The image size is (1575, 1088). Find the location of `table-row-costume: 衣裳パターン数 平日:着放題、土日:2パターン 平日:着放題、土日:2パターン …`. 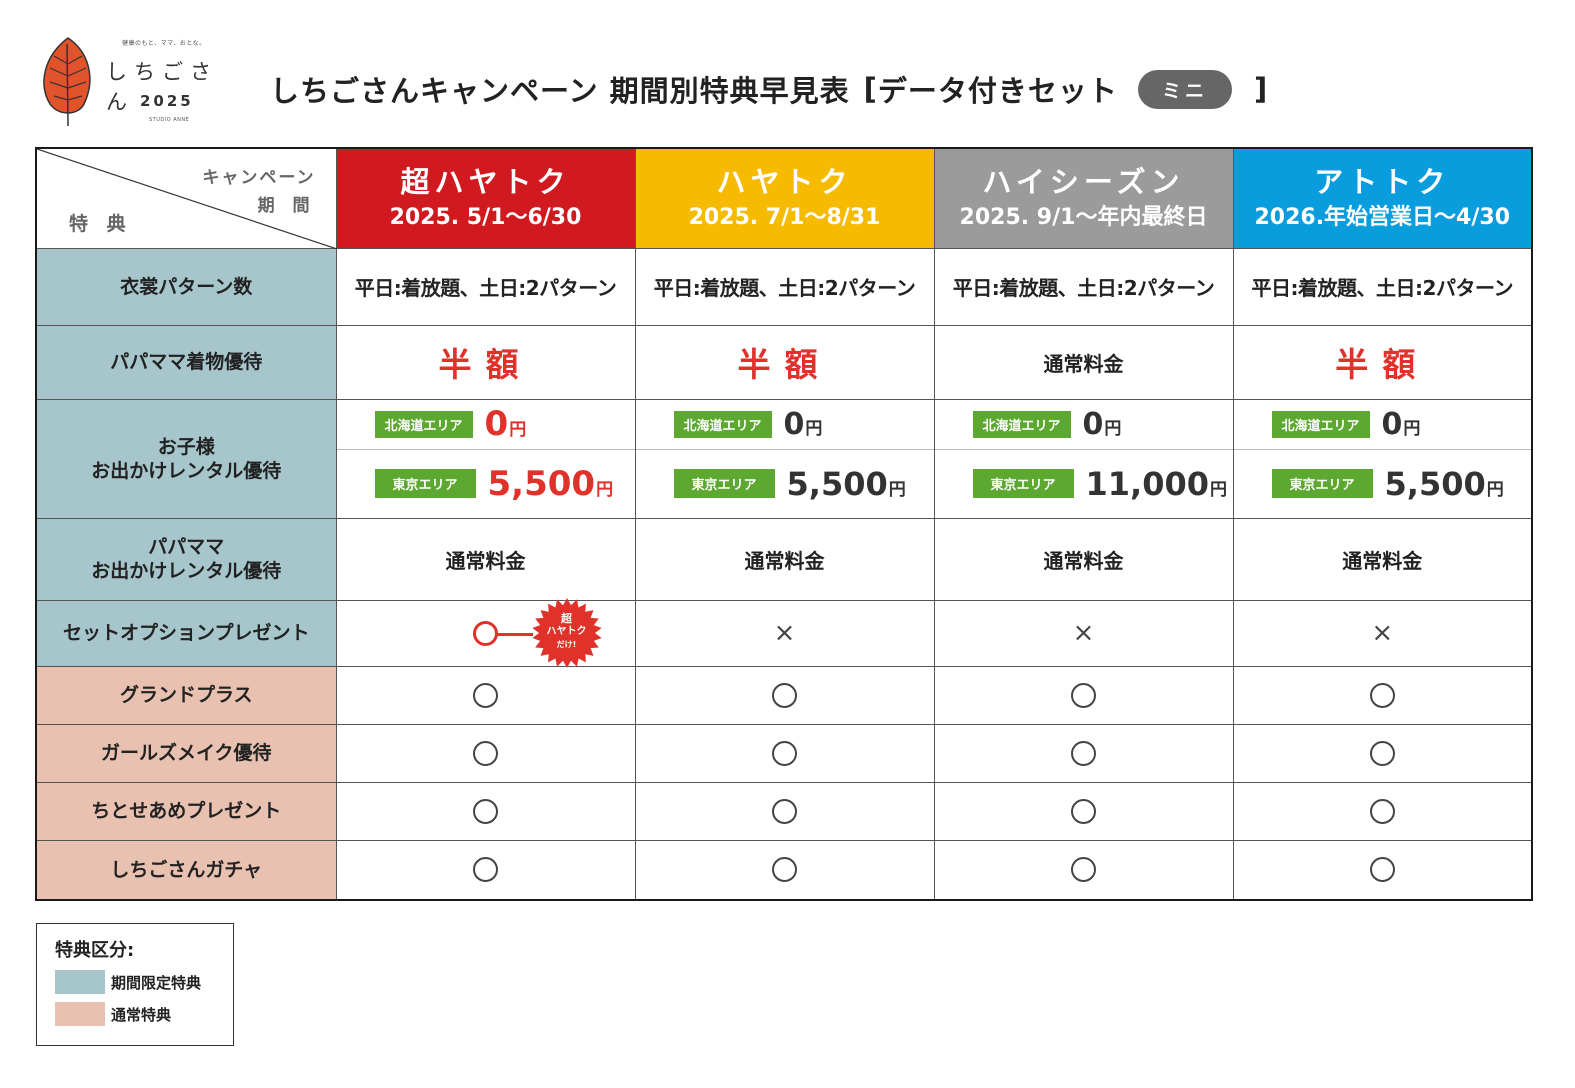

table-row-costume: 衣裳パターン数 平日:着放題、土日:2パターン 平日:着放題、土日:2パターン … is located at coordinates (784, 286).